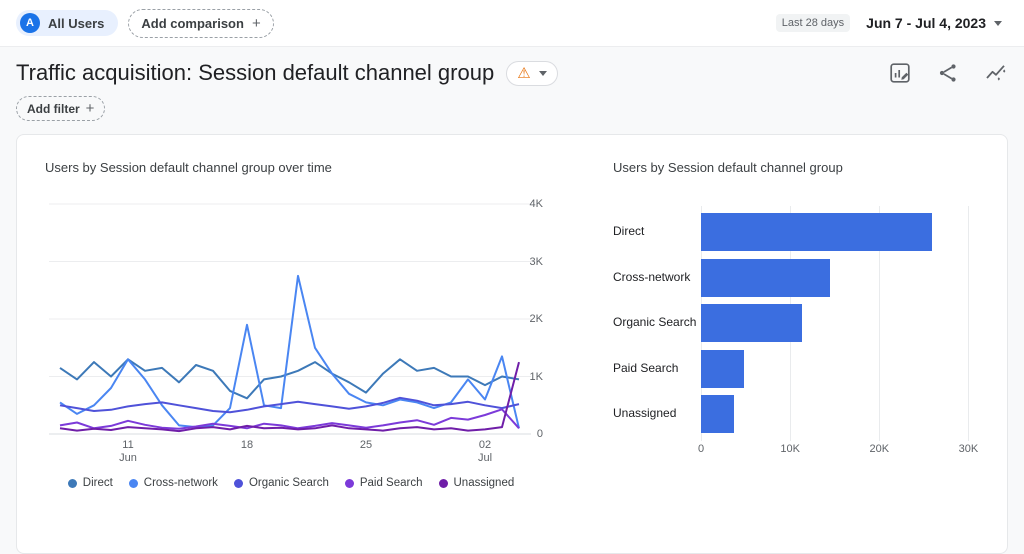 This screenshot has width=1024, height=554. I want to click on y-axis-label: 3K, so click(536, 261).